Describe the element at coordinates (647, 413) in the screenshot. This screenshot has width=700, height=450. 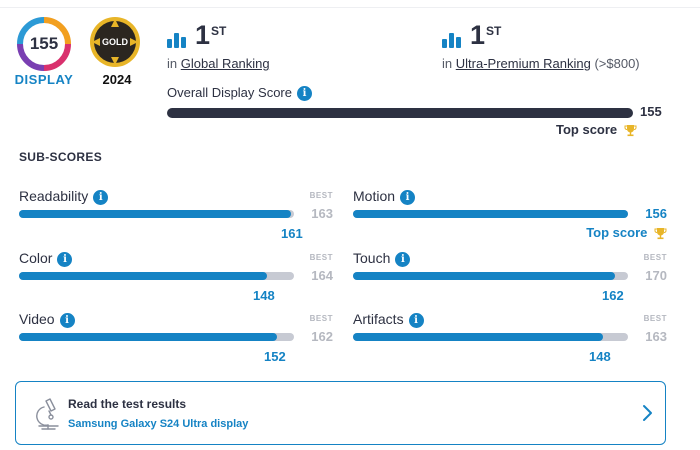
I see `chevron-right-icon` at that location.